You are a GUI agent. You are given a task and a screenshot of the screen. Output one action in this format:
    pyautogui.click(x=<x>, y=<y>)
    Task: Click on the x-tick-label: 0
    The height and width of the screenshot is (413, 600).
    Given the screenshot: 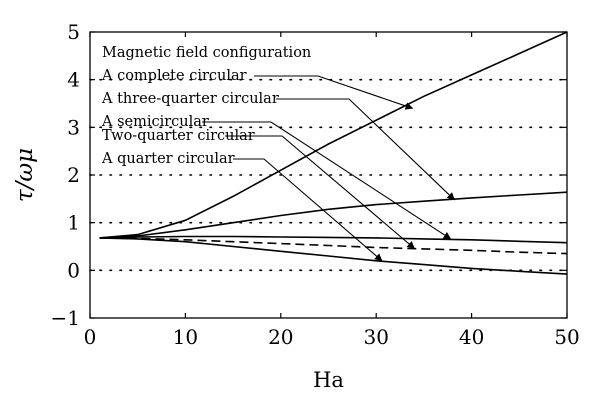 What is the action you would take?
    pyautogui.click(x=90, y=337)
    